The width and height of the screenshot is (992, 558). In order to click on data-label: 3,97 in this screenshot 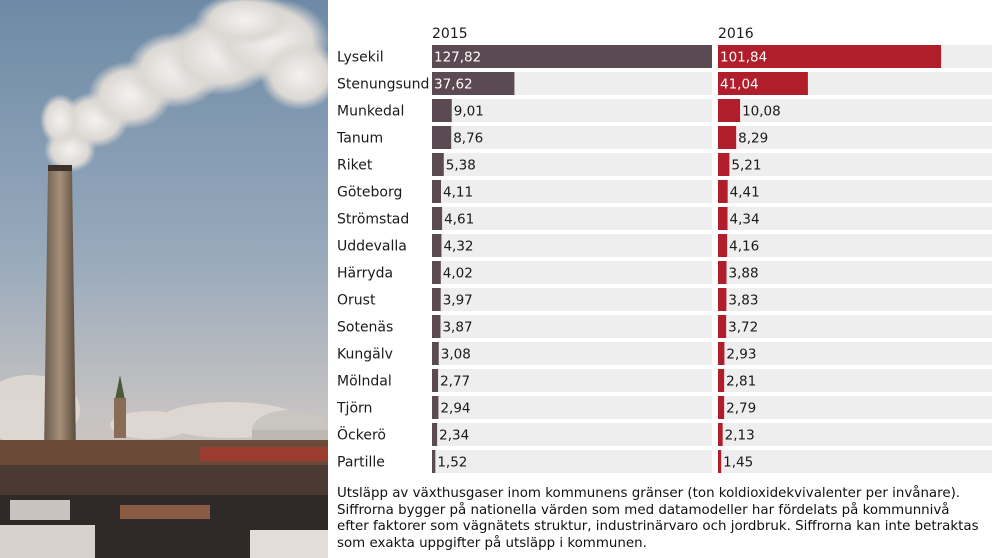, I will do `click(458, 301)`.